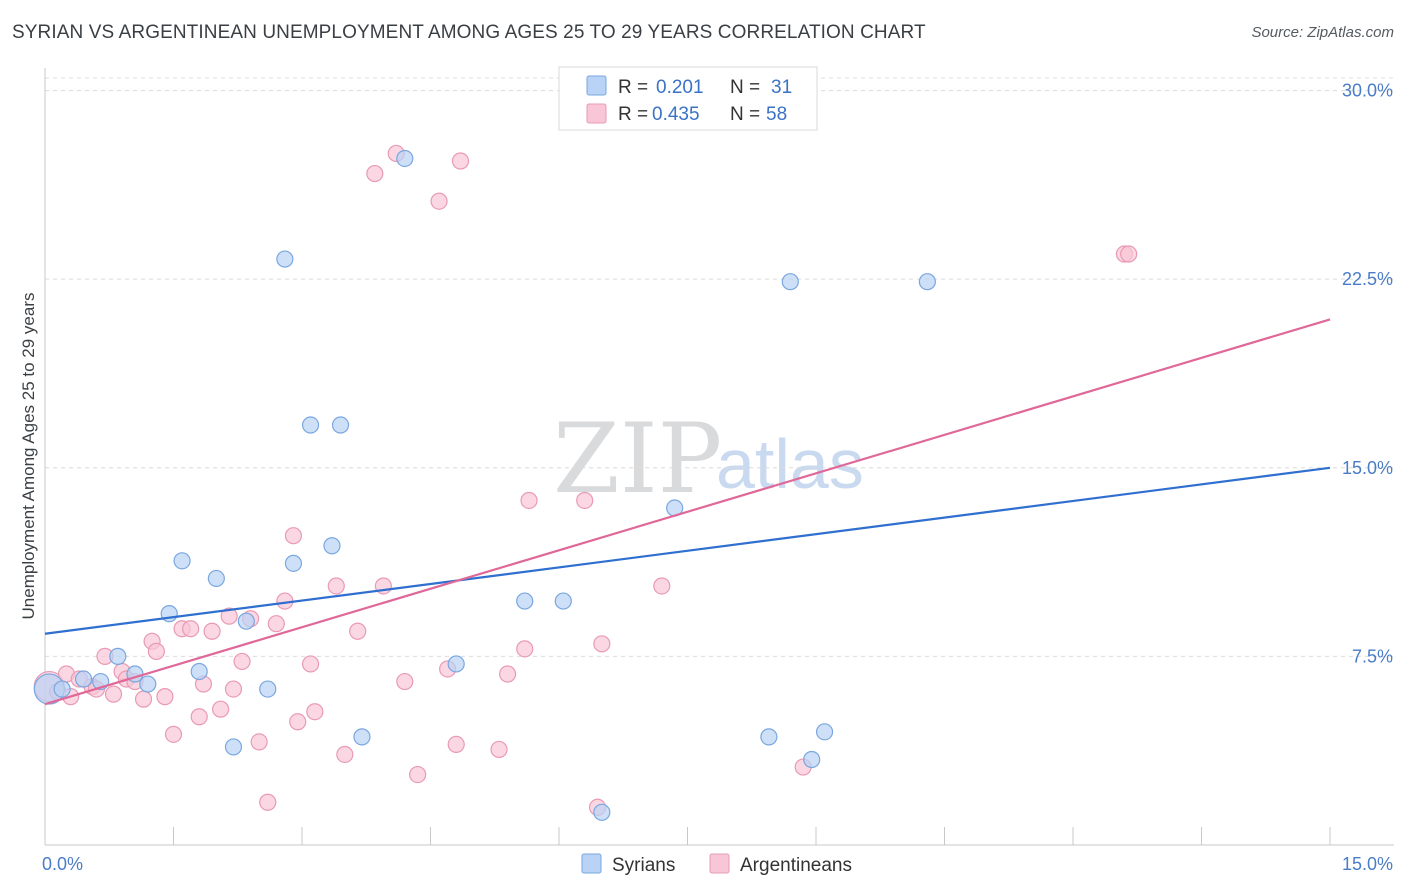 The image size is (1406, 892). What do you see at coordinates (1322, 32) in the screenshot?
I see `source-credit: Source: ZipAtlas.com` at bounding box center [1322, 32].